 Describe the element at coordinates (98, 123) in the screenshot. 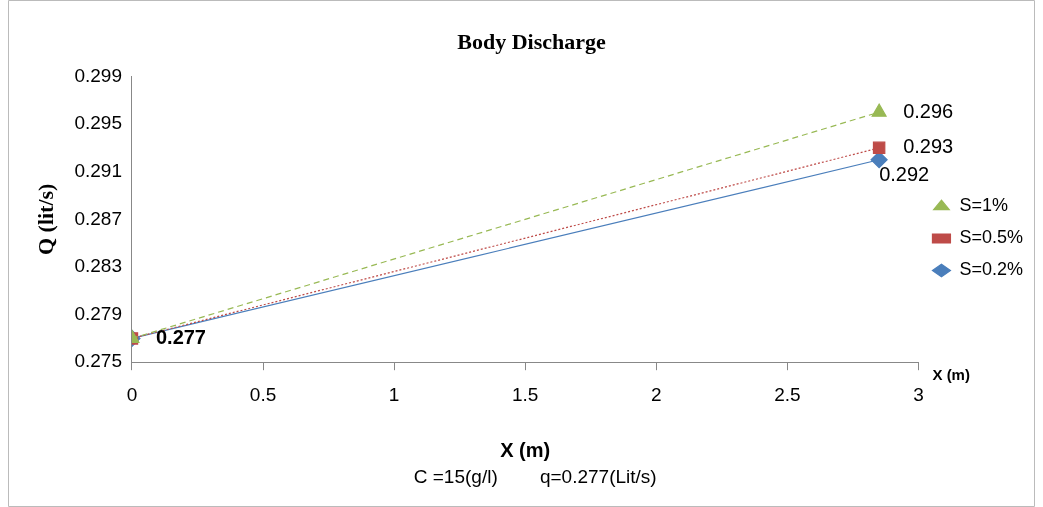

I see `y-tick-label: 0.295` at that location.